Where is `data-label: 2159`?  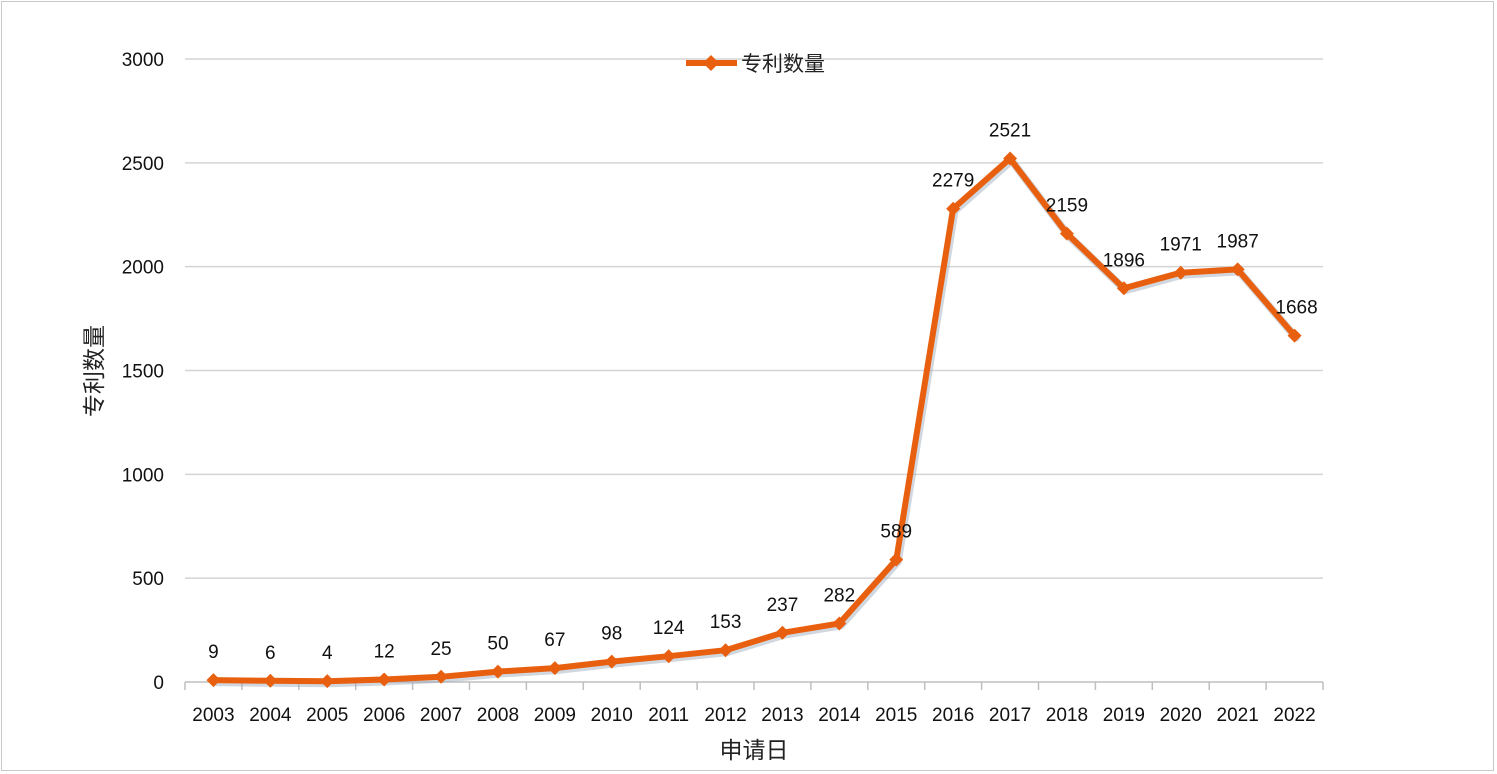 data-label: 2159 is located at coordinates (1067, 206).